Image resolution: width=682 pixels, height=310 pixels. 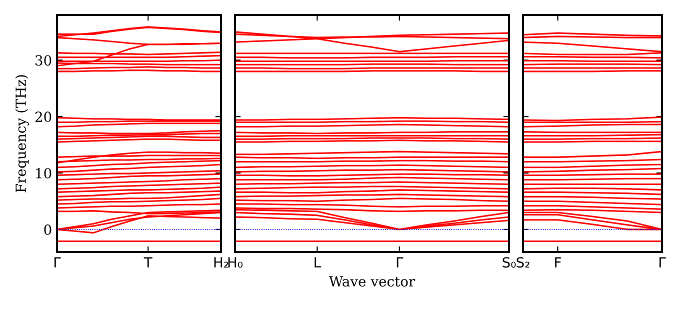 I want to click on x-tick-label: H₂, so click(x=221, y=262).